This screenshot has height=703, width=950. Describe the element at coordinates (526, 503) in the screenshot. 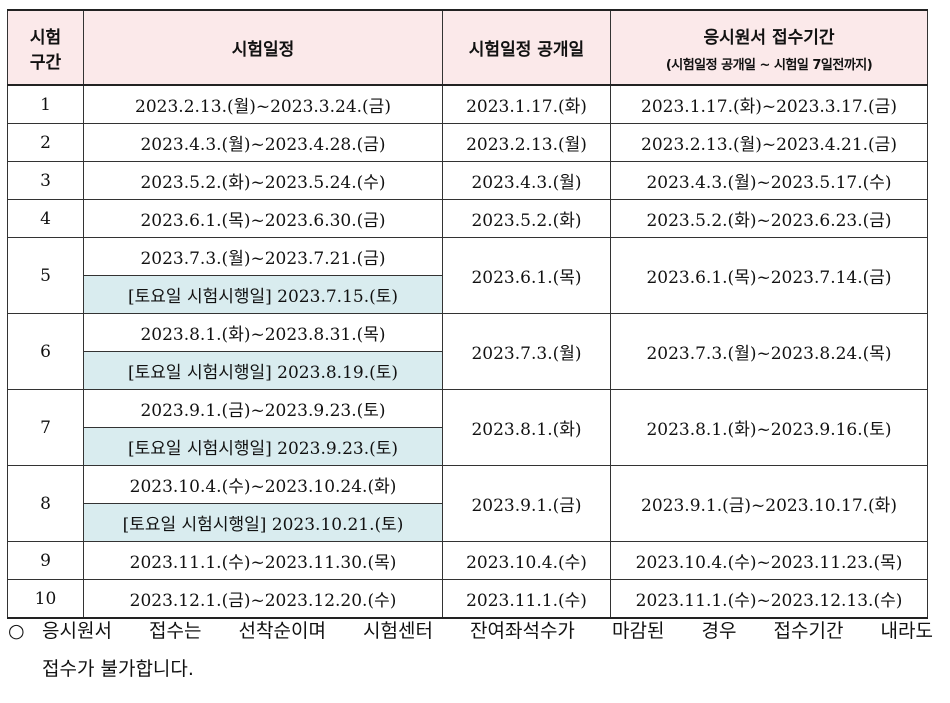

I see `cell-release-date: 2023.9.1.(금)` at that location.